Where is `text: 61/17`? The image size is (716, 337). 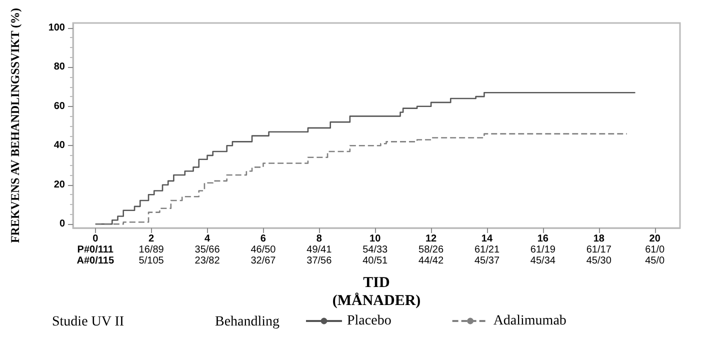 text: 61/17 is located at coordinates (599, 250).